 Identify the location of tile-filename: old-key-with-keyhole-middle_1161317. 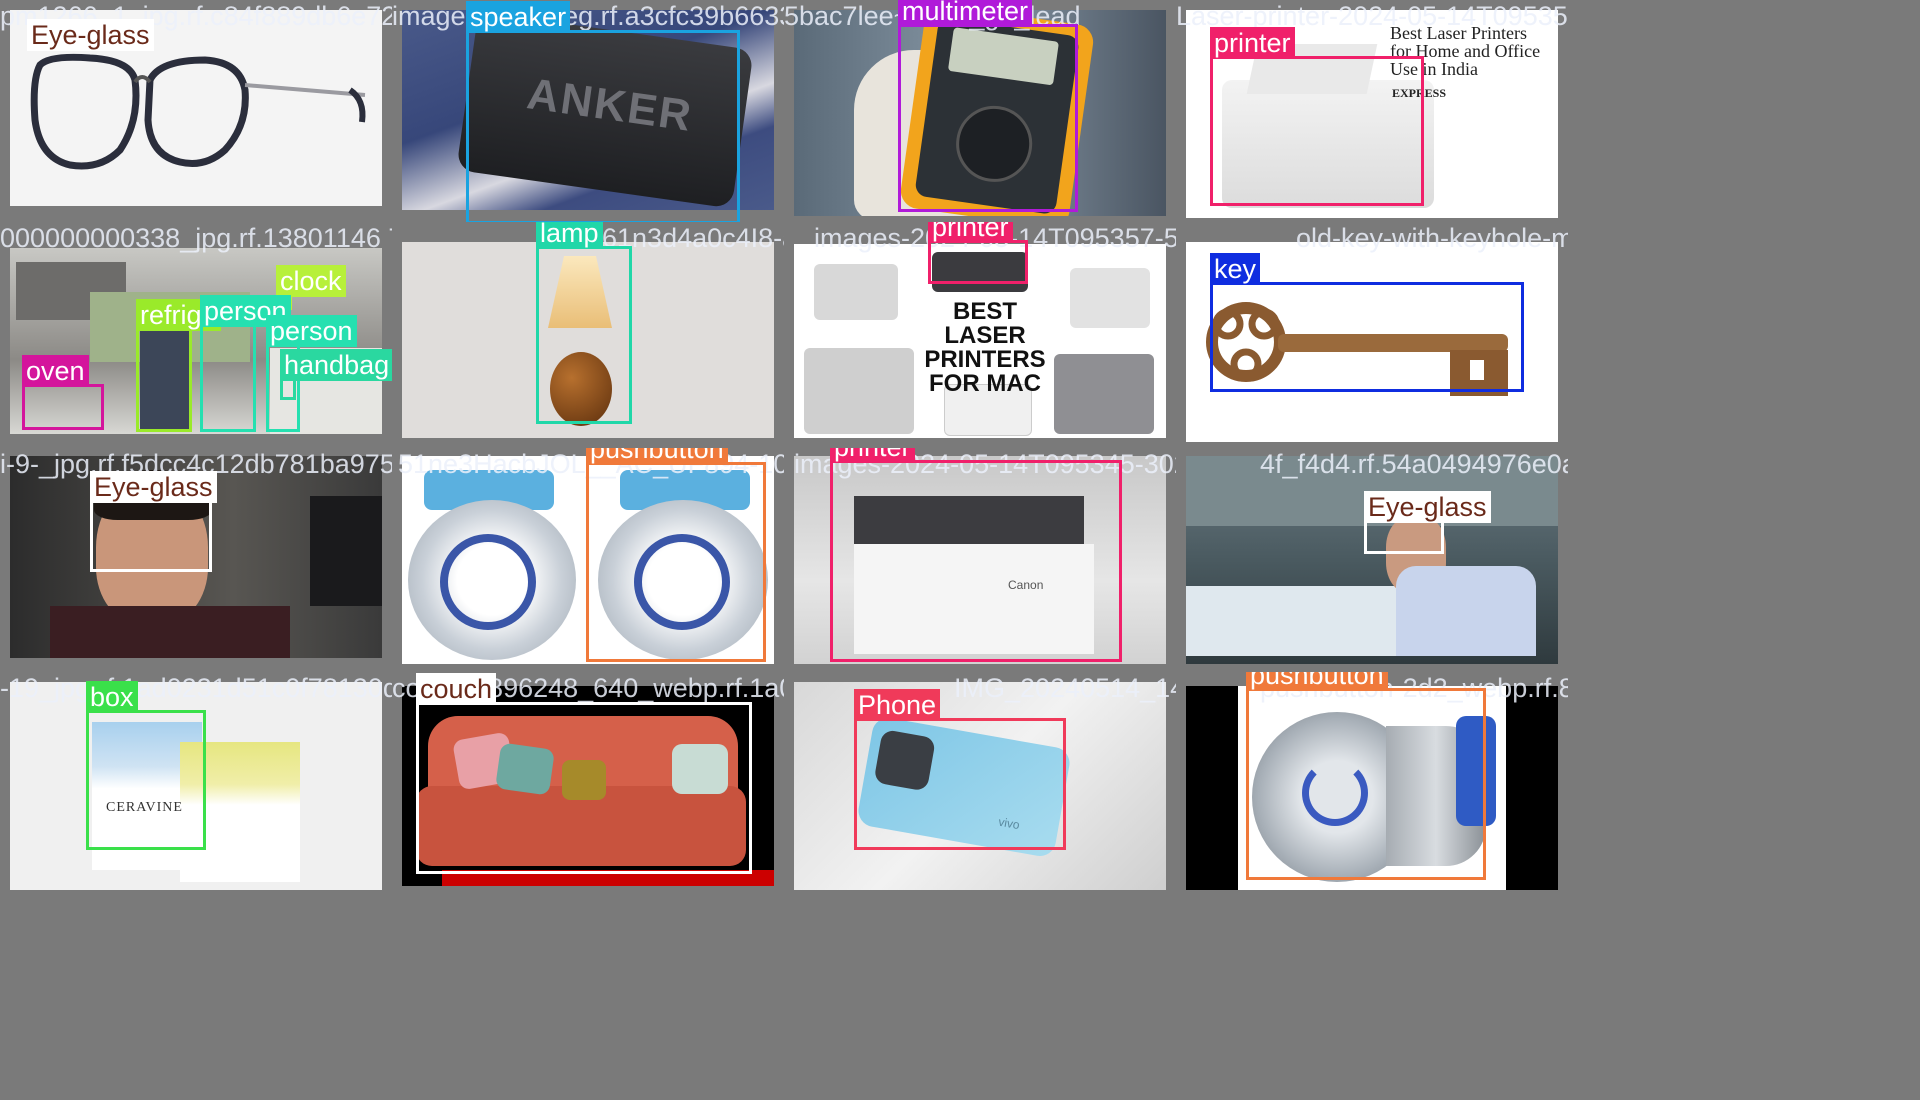
(1432, 238).